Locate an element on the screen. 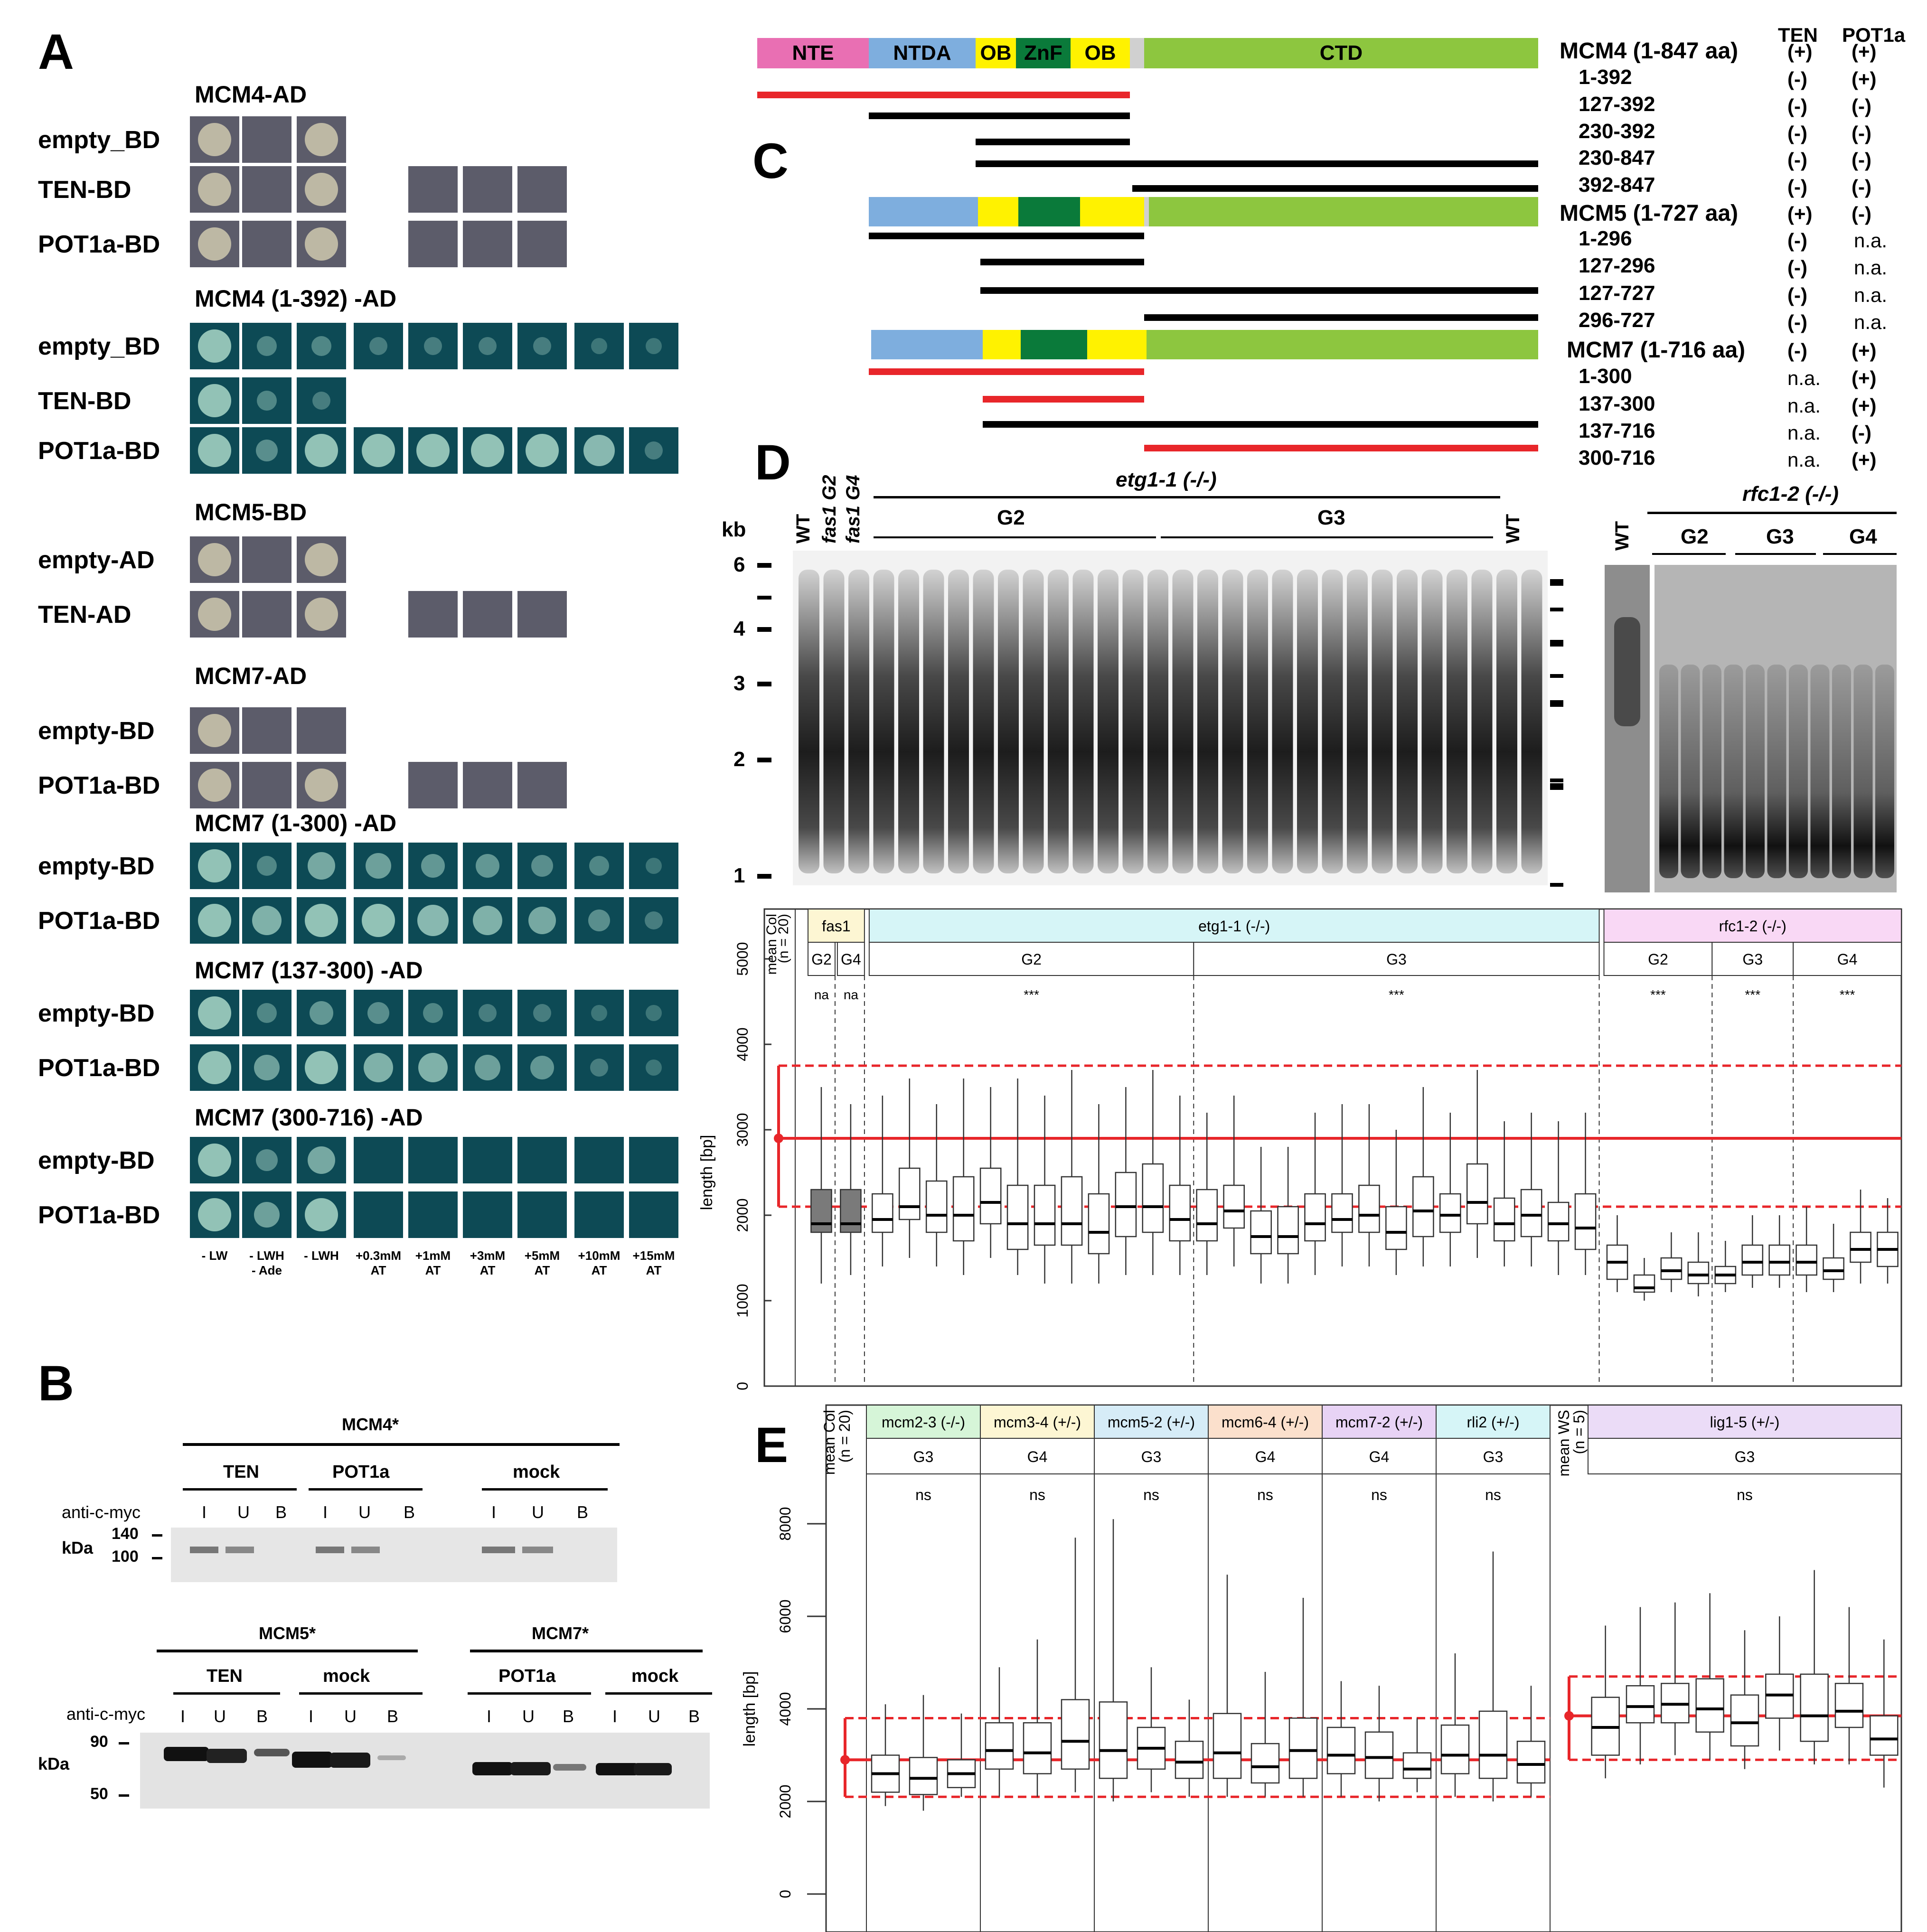  gel-lane-label: fas1 G4 is located at coordinates (853, 510).